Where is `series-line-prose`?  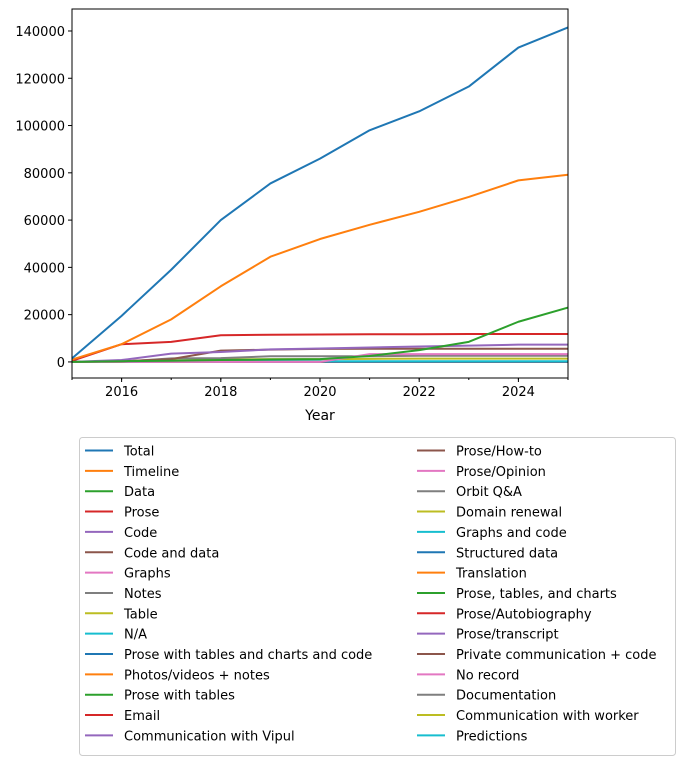
series-line-prose is located at coordinates (319, 347).